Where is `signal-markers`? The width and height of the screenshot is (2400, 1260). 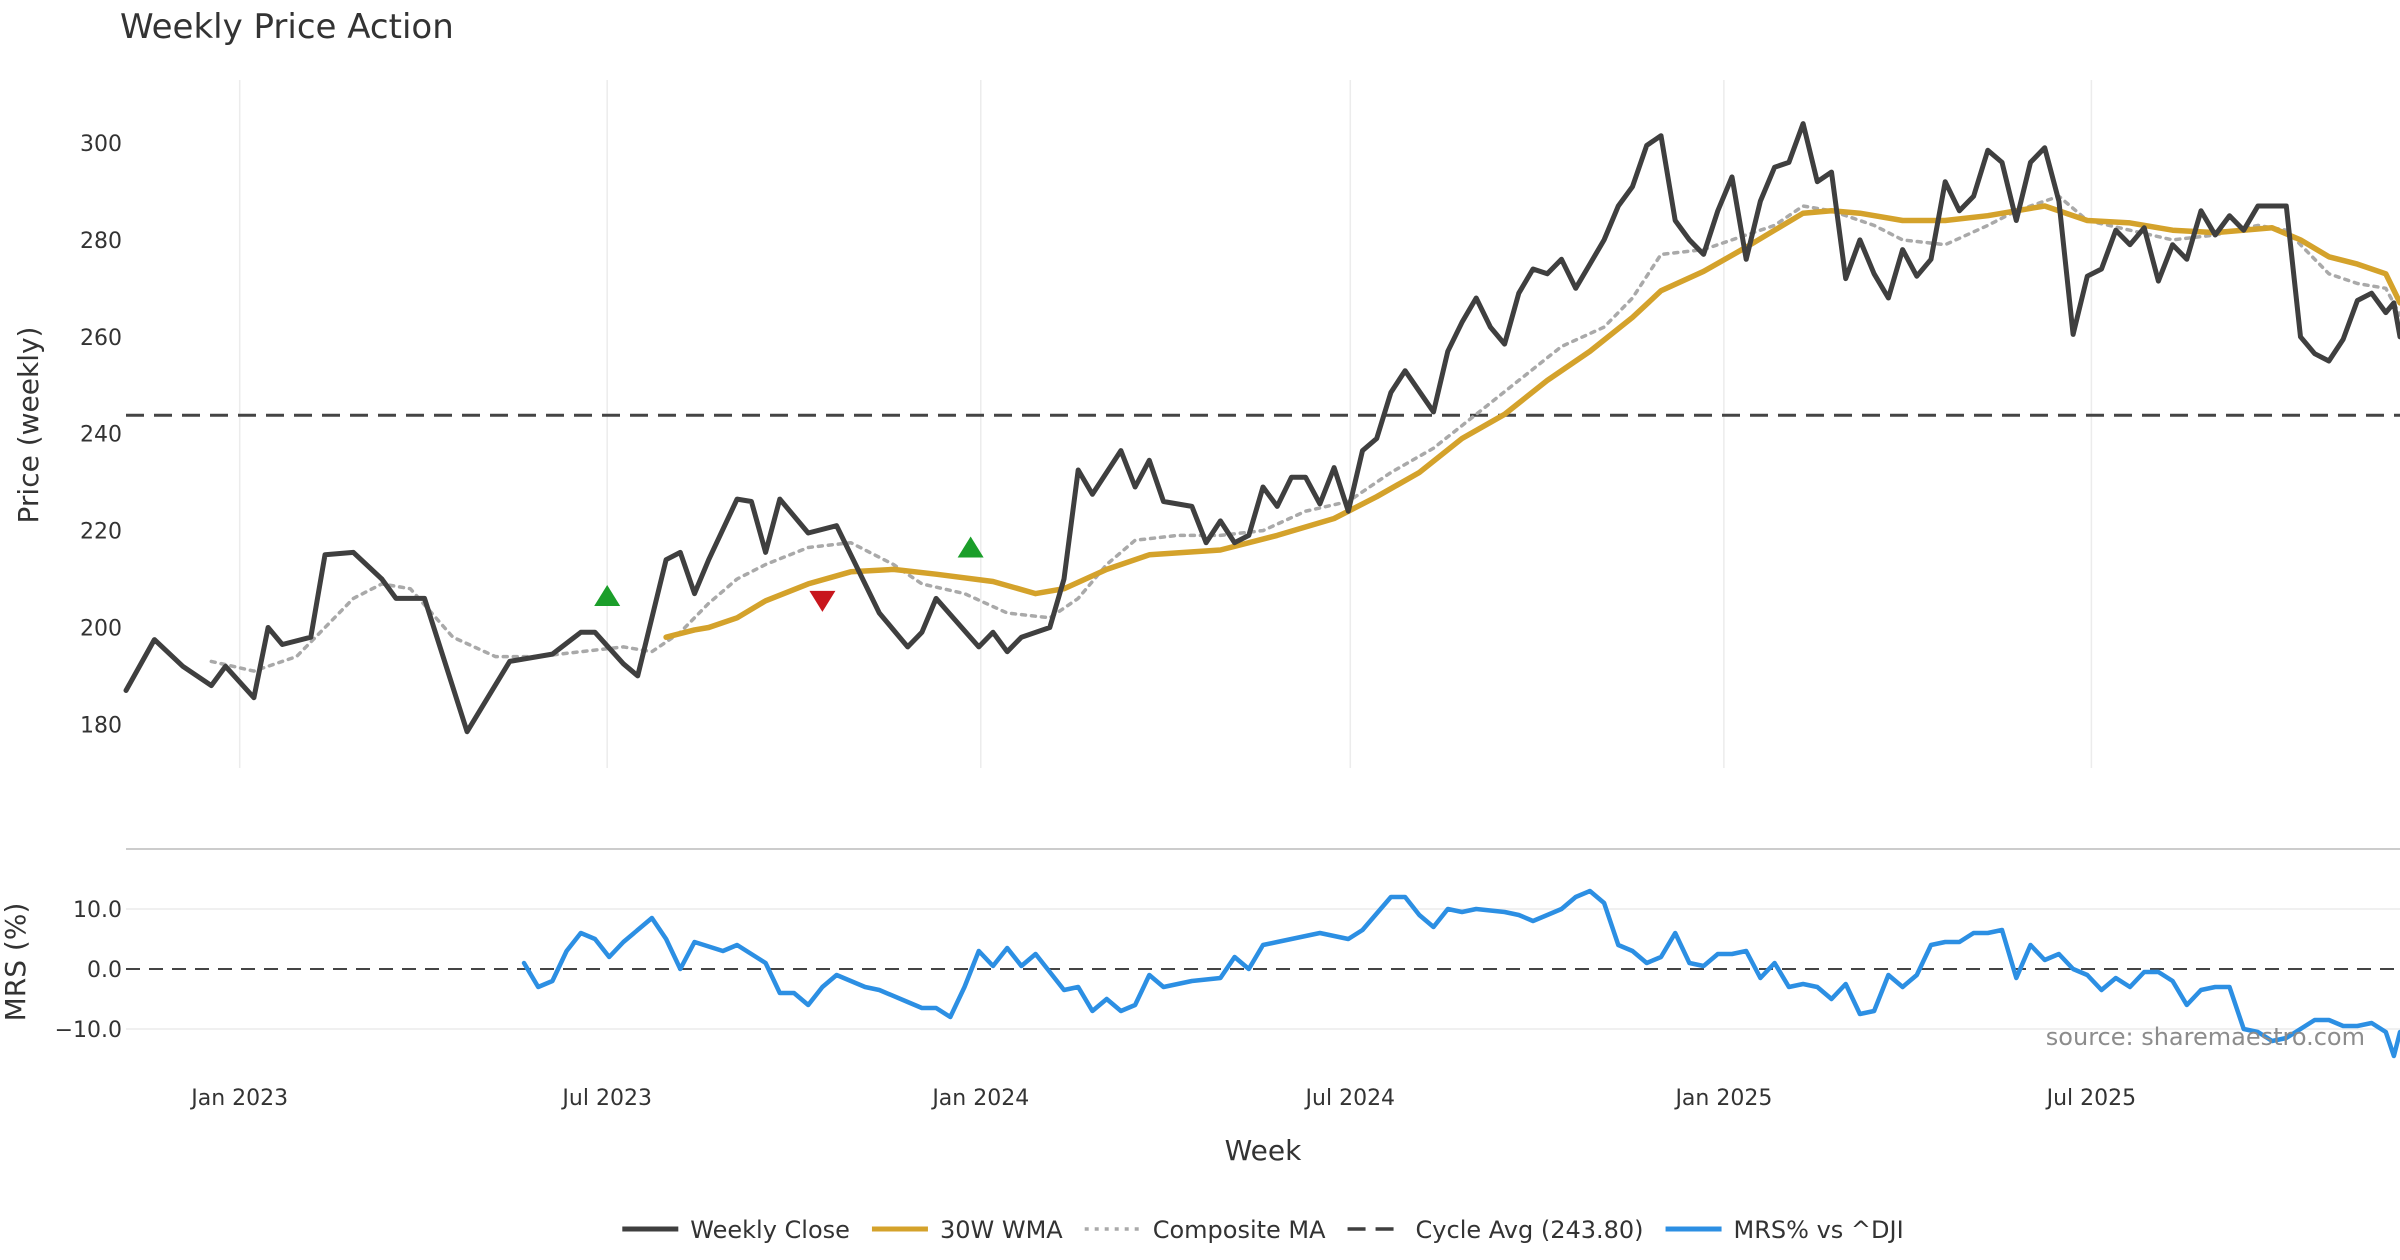 signal-markers is located at coordinates (789, 574).